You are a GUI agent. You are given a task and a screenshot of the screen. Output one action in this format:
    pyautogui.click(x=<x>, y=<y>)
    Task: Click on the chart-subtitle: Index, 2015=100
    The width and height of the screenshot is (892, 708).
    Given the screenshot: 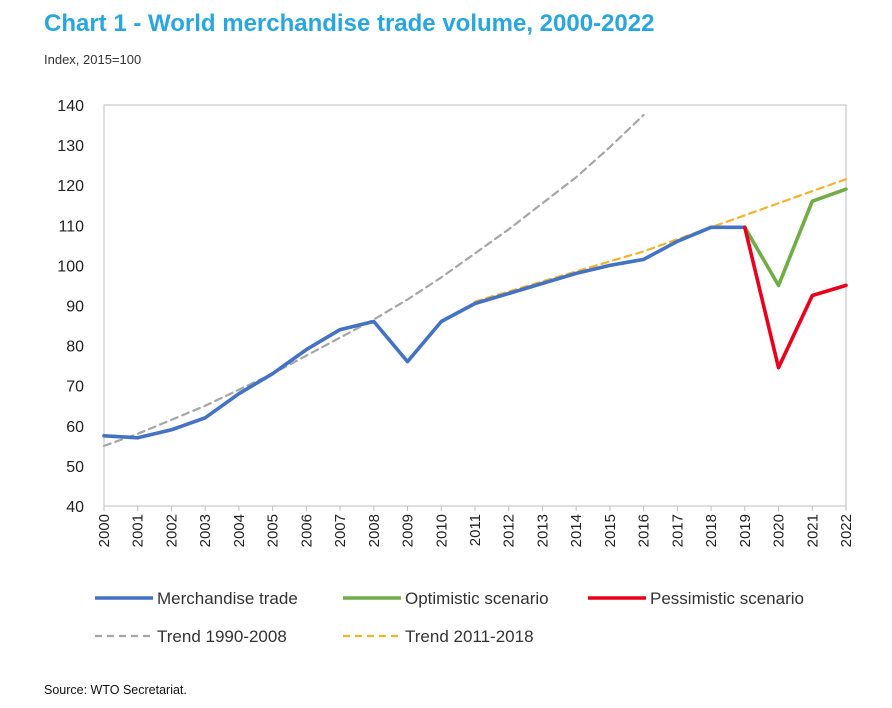 What is the action you would take?
    pyautogui.click(x=93, y=59)
    